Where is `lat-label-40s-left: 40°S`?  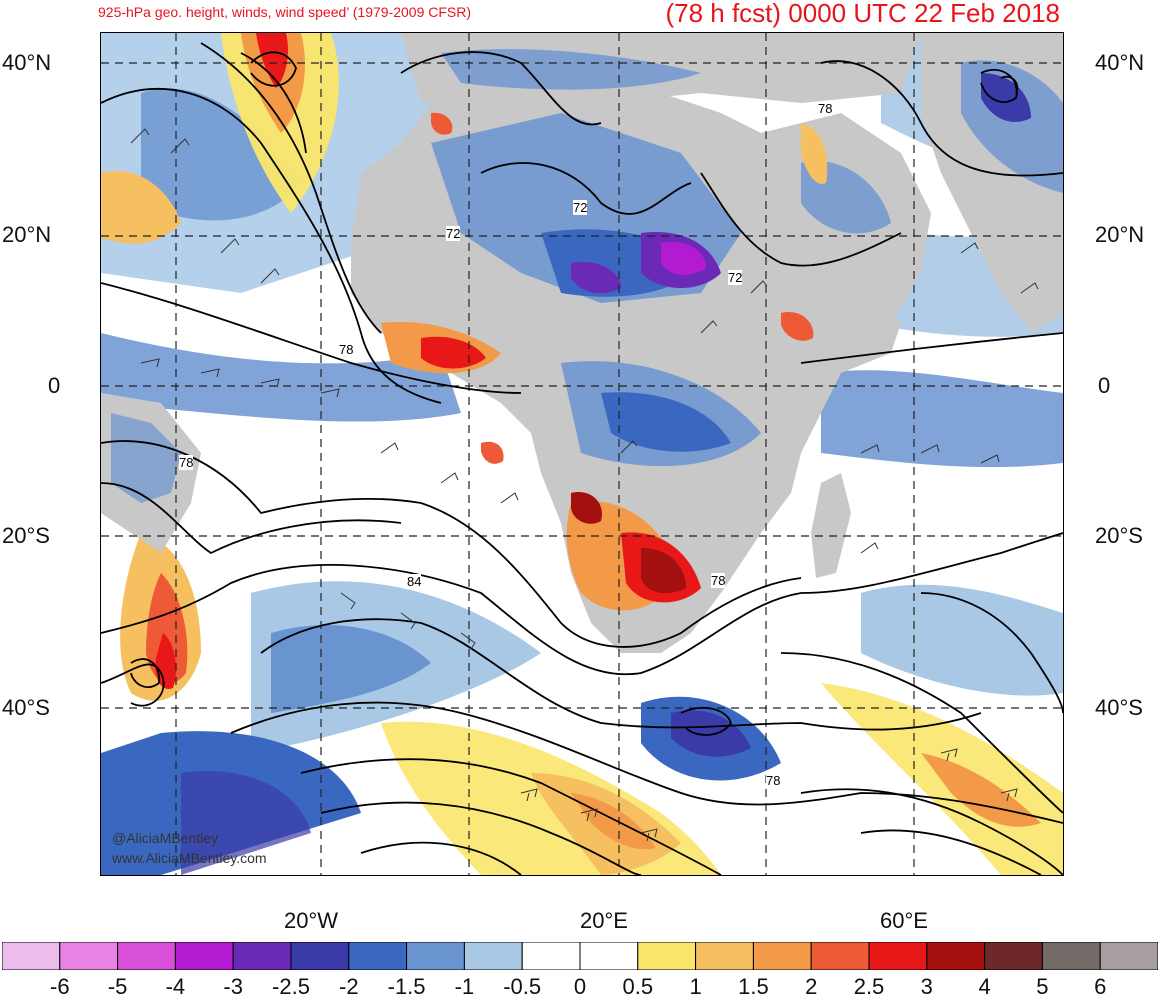 lat-label-40s-left: 40°S is located at coordinates (26, 707).